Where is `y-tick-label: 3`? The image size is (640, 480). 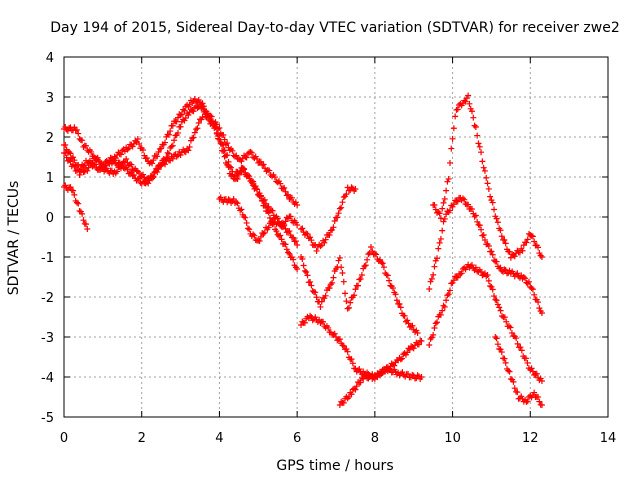 y-tick-label: 3 is located at coordinates (50, 98).